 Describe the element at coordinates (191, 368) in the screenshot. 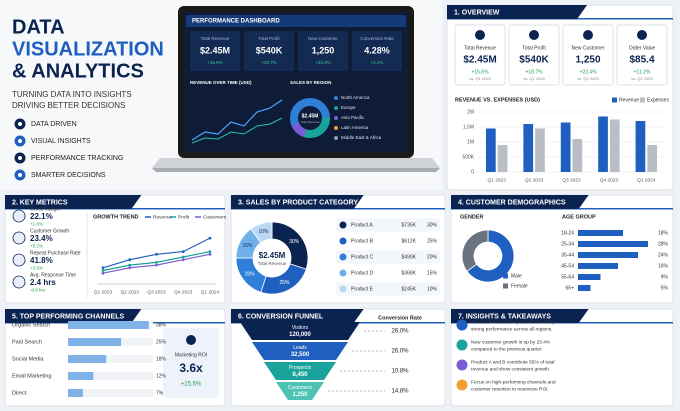

I see `roi-value: 3.6x` at that location.